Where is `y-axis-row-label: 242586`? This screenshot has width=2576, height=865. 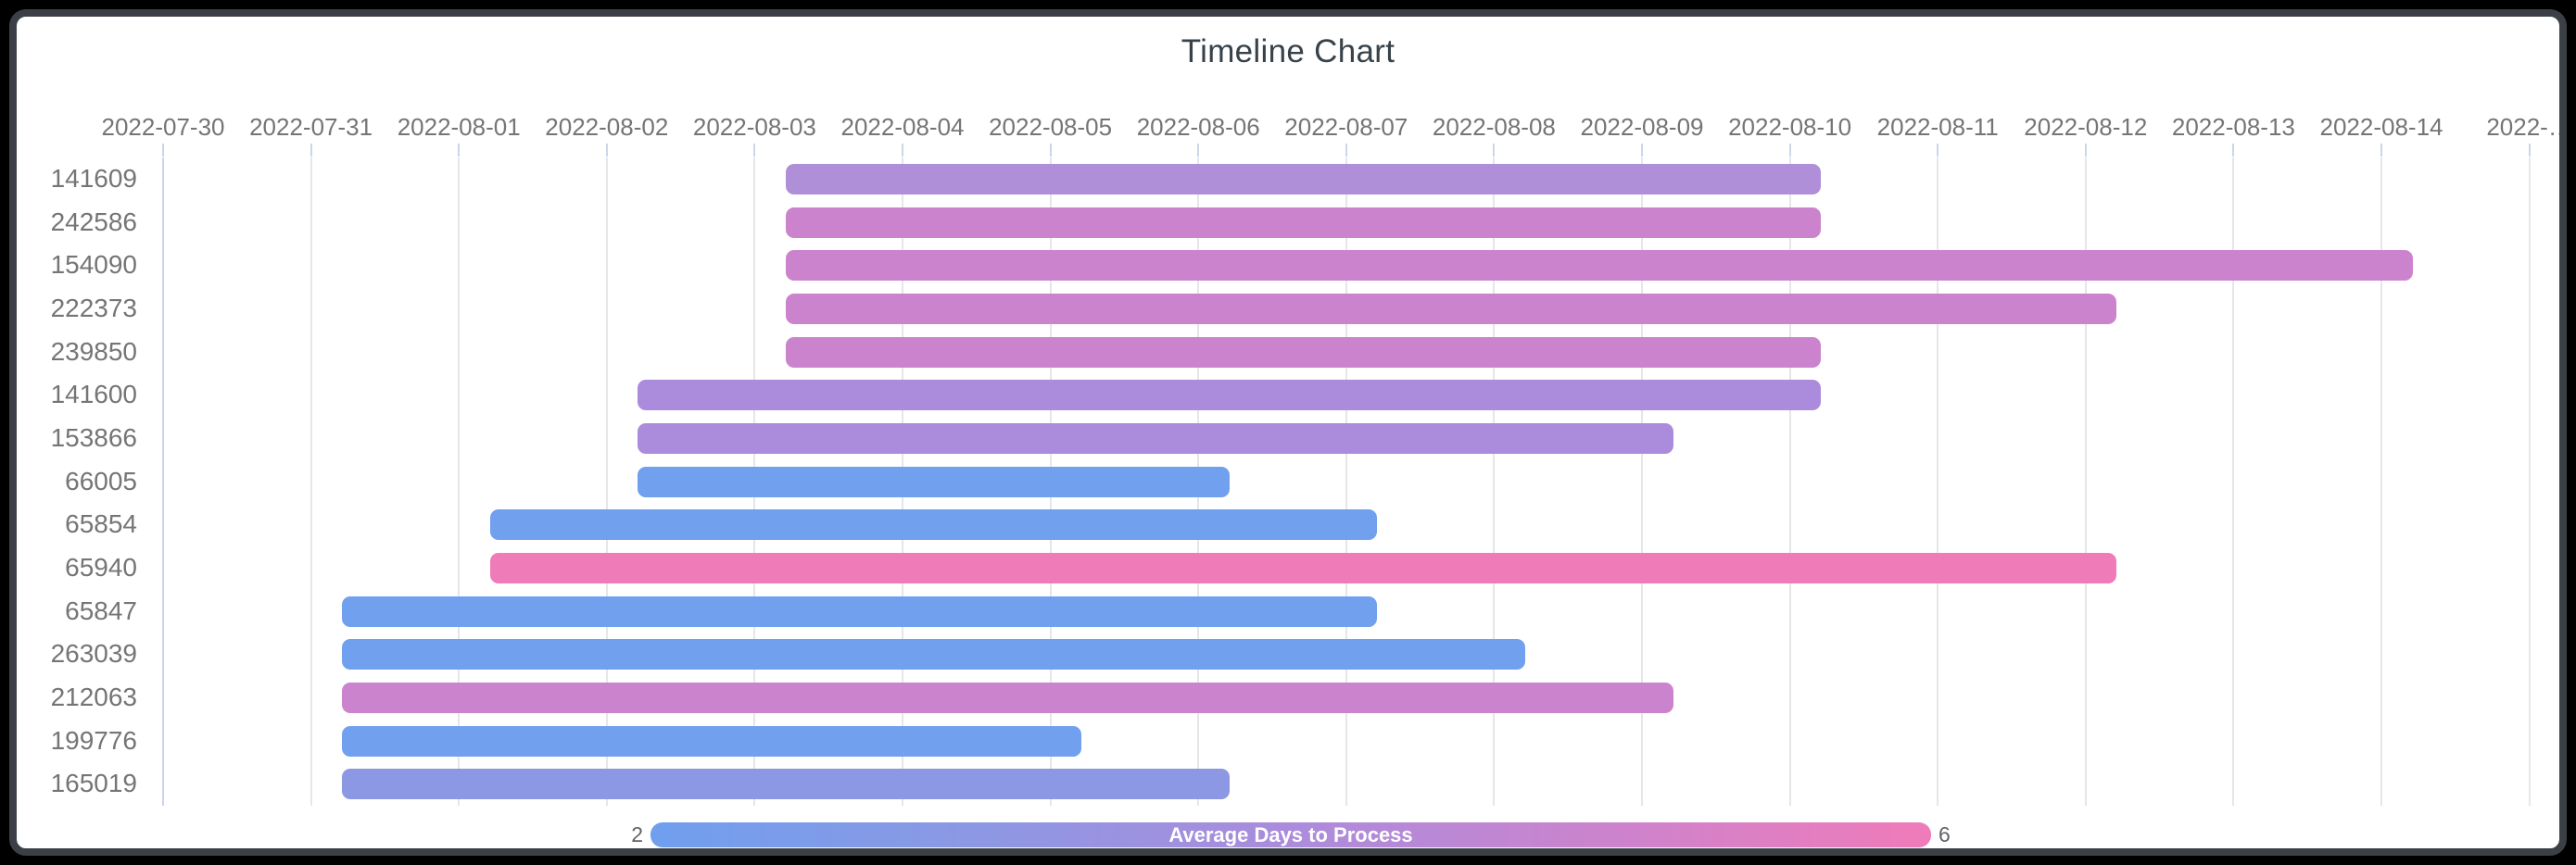
y-axis-row-label: 242586 is located at coordinates (93, 221).